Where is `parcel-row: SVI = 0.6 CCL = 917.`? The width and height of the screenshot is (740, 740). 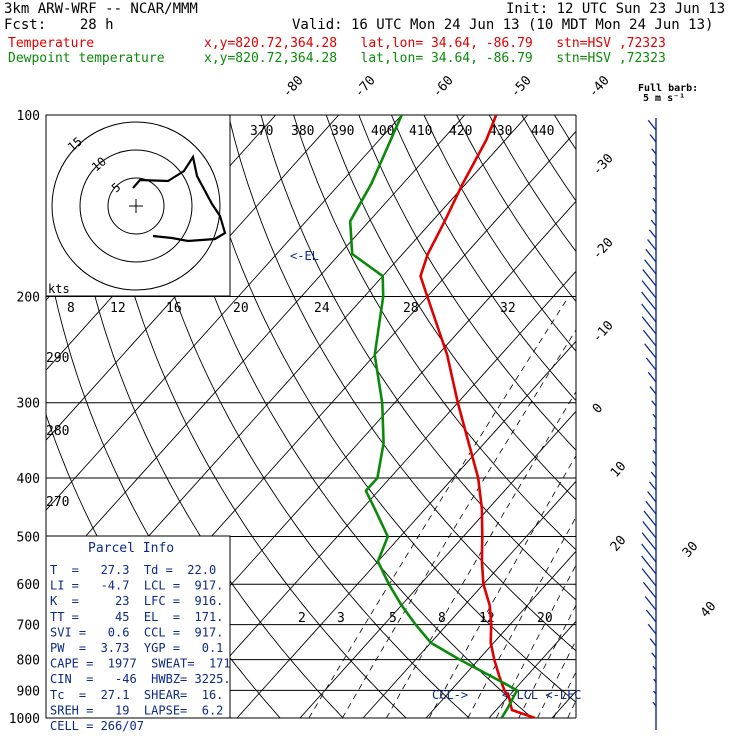
parcel-row: SVI = 0.6 CCL = 917. is located at coordinates (136, 632).